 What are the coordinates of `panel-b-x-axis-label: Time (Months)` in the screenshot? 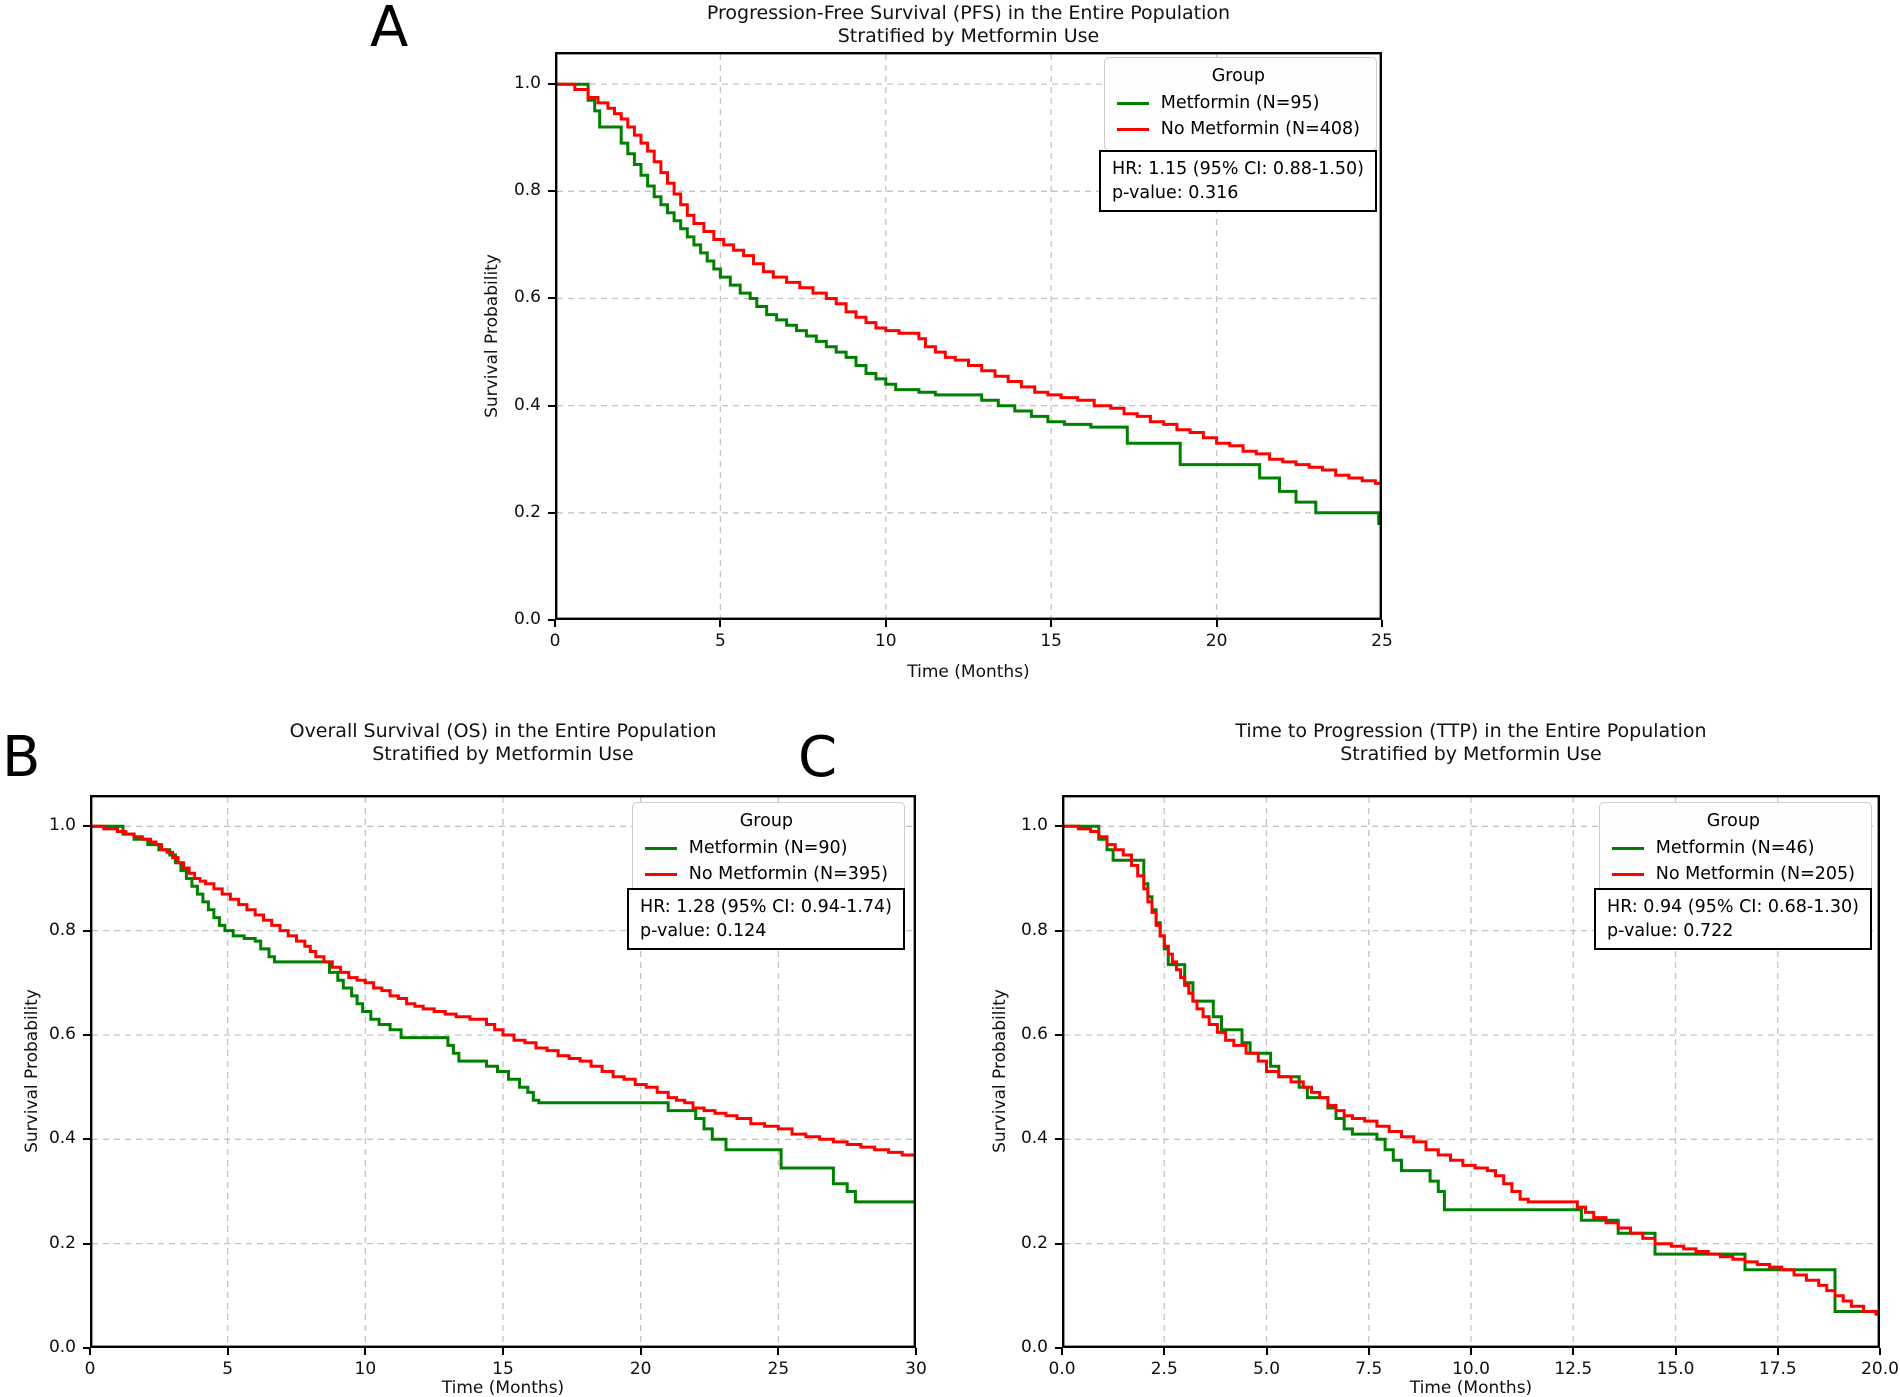 It's located at (503, 1387).